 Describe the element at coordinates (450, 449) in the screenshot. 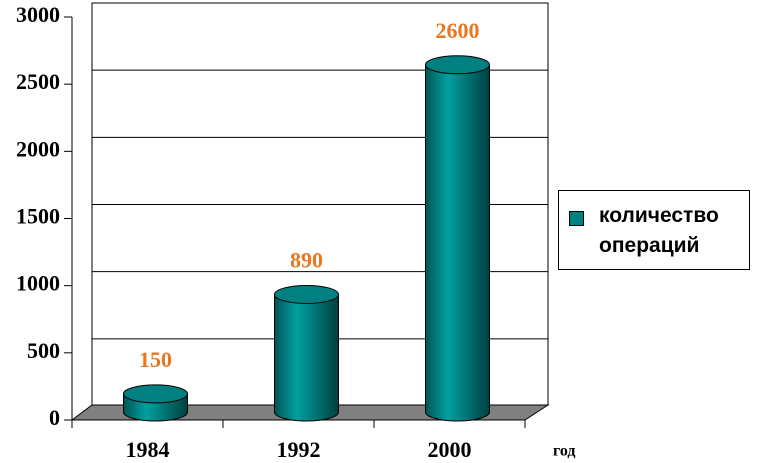

I see `x-tick-label: 2000` at that location.